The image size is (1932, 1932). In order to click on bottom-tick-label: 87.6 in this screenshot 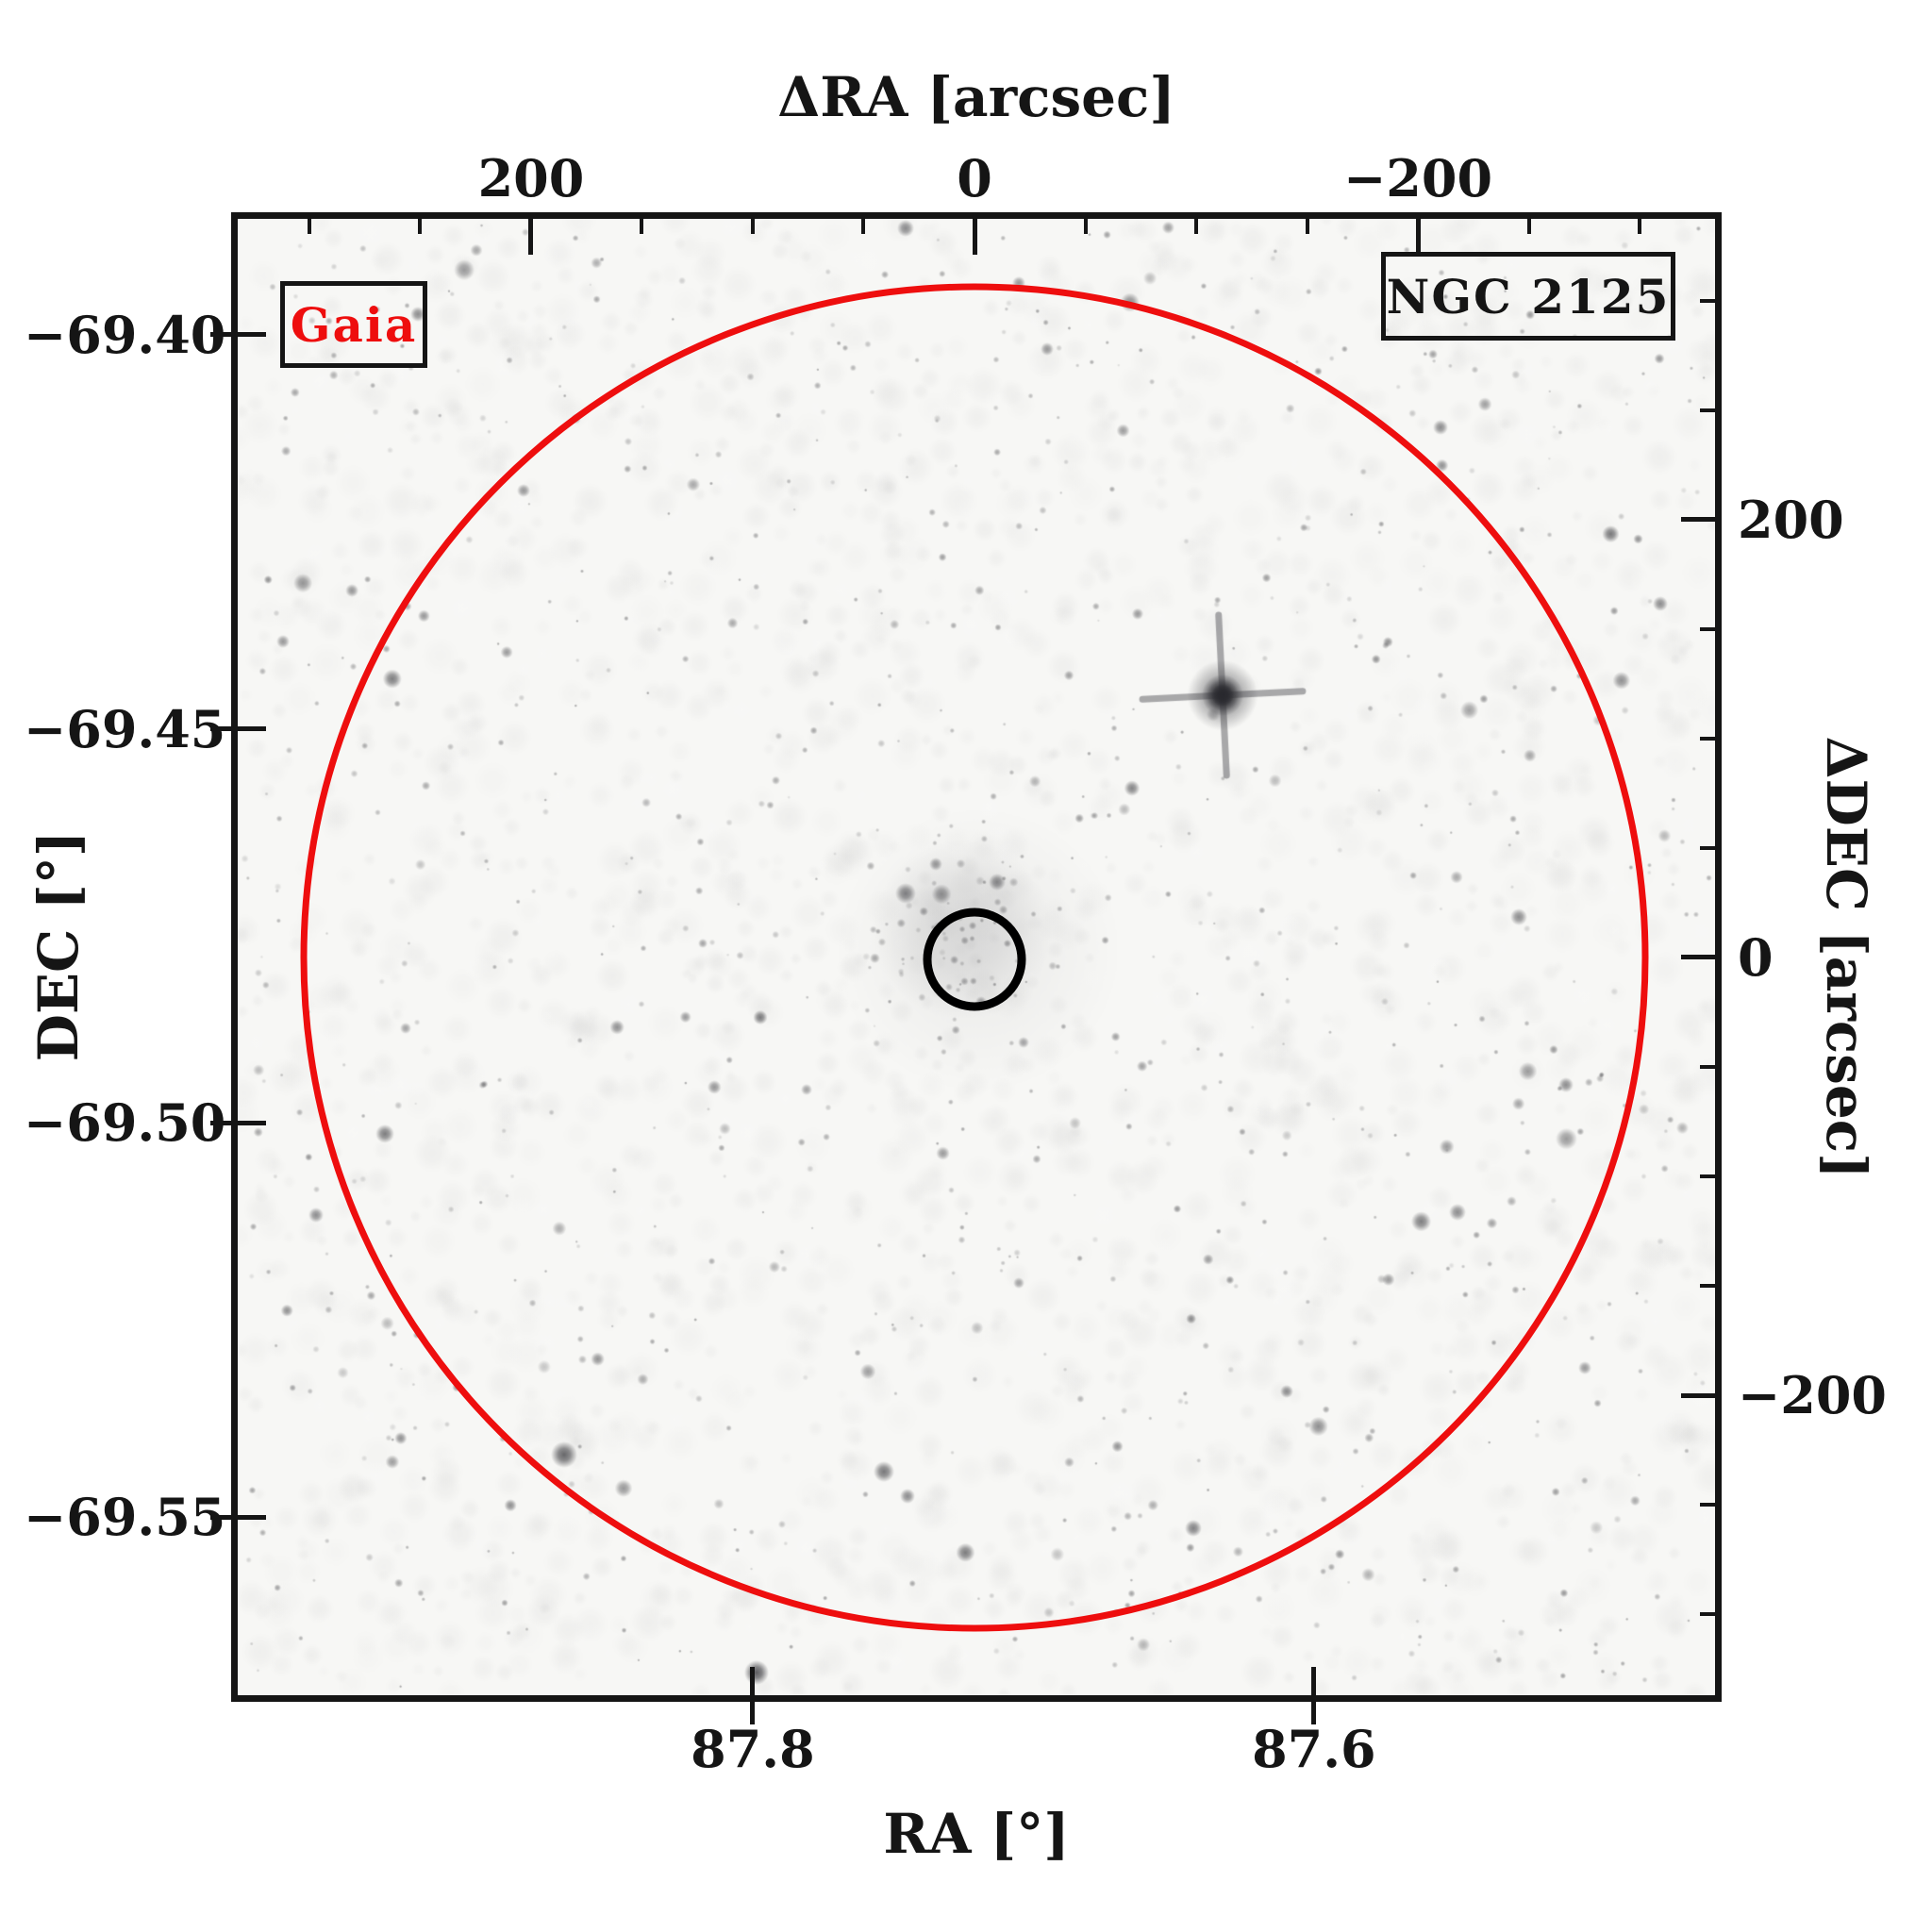, I will do `click(1314, 1749)`.